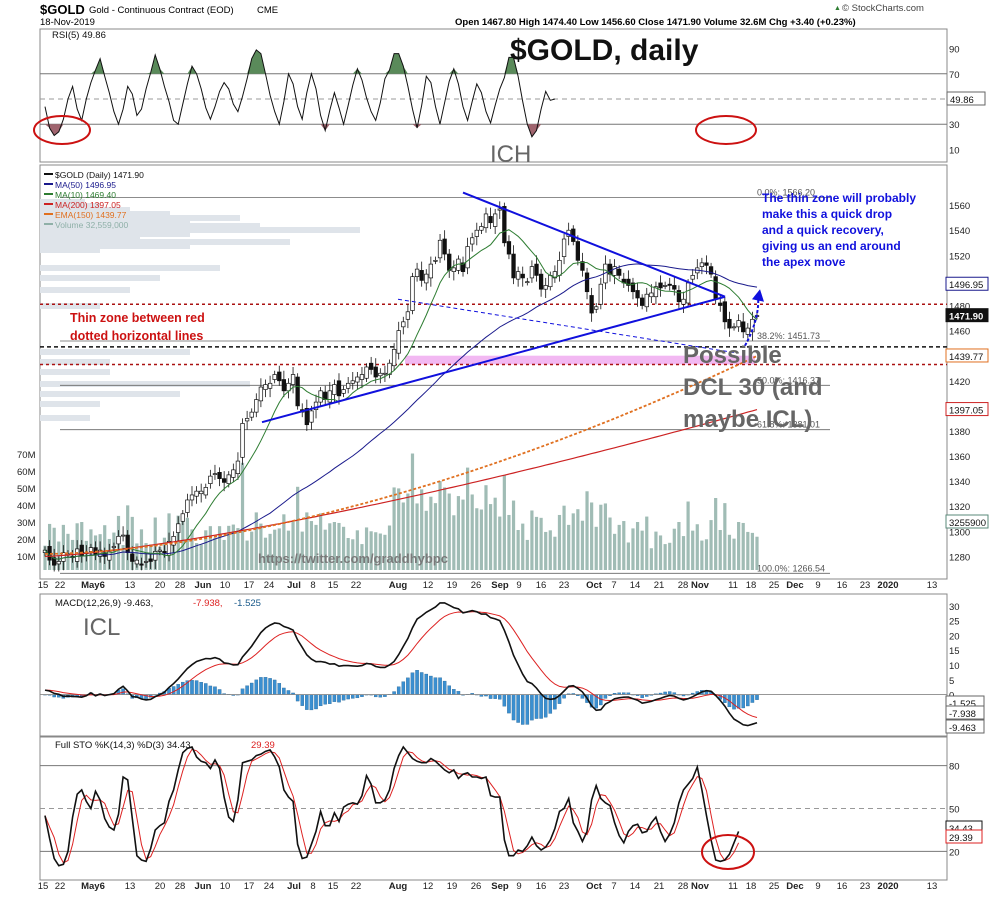 The width and height of the screenshot is (990, 897). What do you see at coordinates (225, 585) in the screenshot?
I see `date-tick-label: 10` at bounding box center [225, 585].